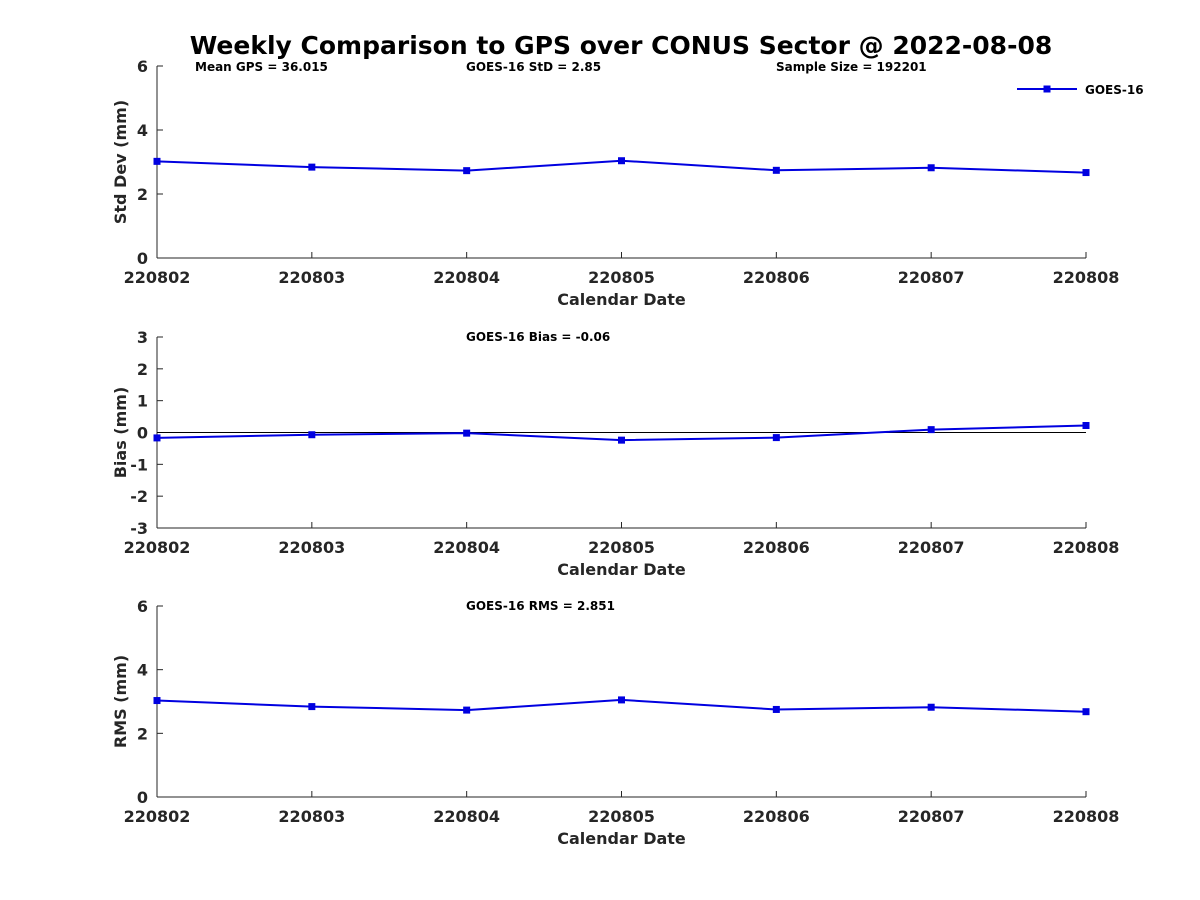 This screenshot has height=900, width=1200. What do you see at coordinates (540, 606) in the screenshot?
I see `stat-annotation: GOES-16 RMS = 2.851` at bounding box center [540, 606].